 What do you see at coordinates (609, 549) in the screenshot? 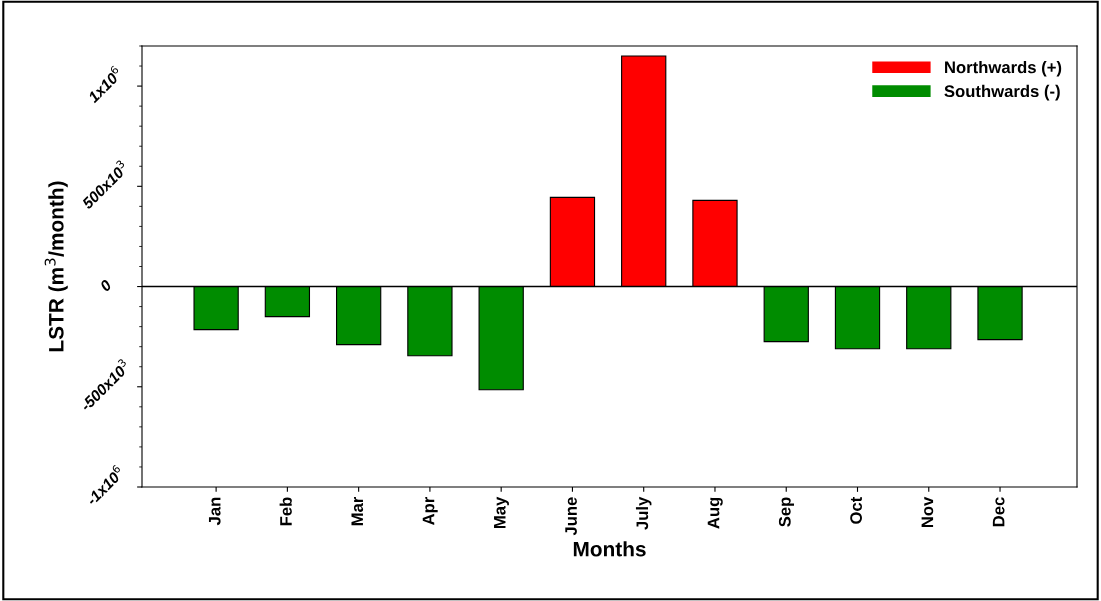
I see `x-axis-title: Months` at bounding box center [609, 549].